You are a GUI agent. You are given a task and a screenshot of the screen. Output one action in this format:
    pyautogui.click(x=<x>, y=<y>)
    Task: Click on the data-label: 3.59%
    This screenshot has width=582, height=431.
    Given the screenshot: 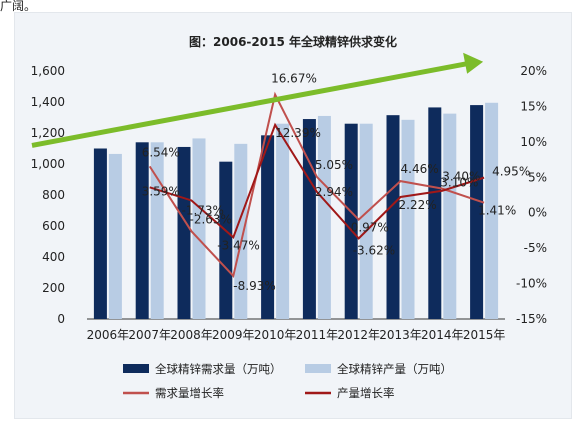 What is the action you would take?
    pyautogui.click(x=161, y=191)
    